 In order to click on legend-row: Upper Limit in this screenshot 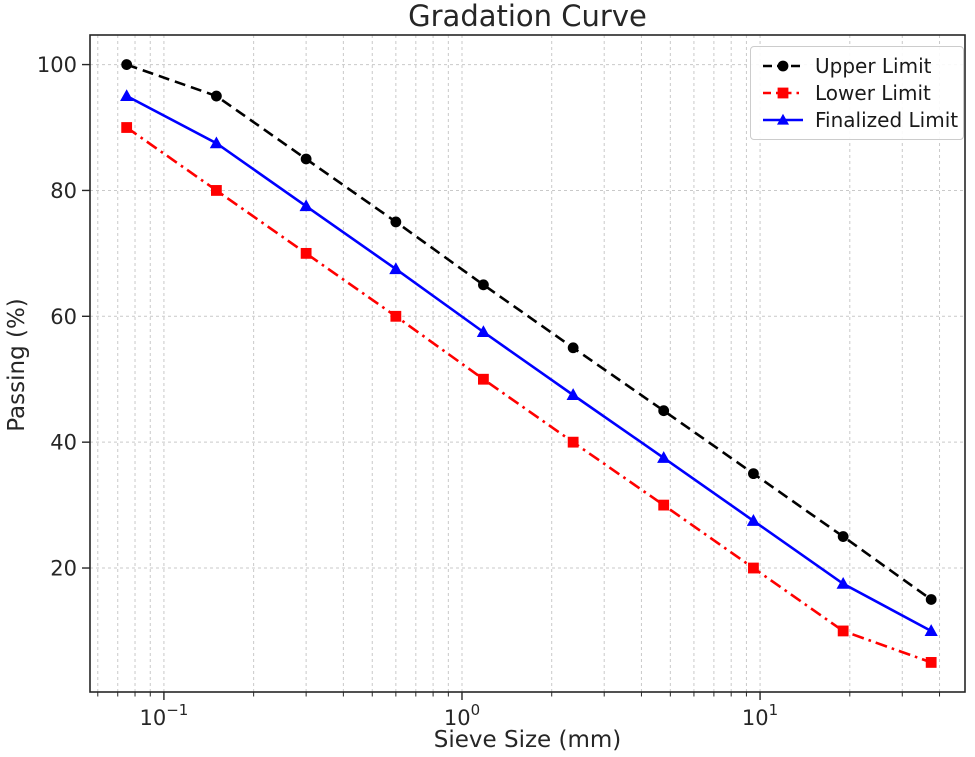, I will do `click(858, 66)`.